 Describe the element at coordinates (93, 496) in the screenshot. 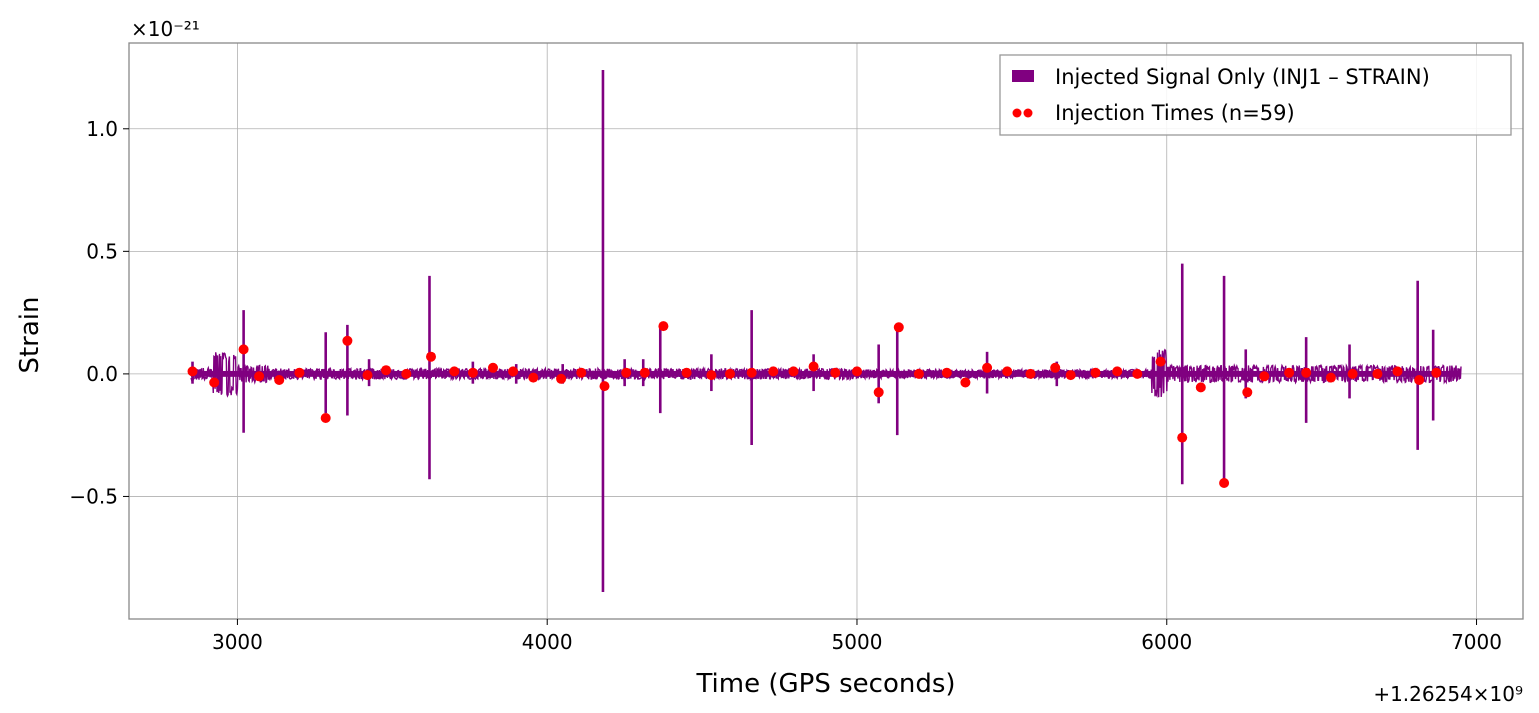

I see `y-tick-label: −0.5` at that location.